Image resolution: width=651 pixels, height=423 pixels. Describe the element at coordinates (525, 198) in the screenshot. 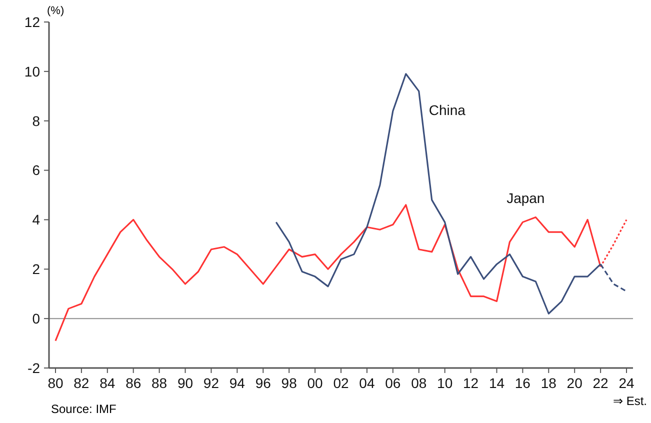

I see `series-label: Japan` at that location.